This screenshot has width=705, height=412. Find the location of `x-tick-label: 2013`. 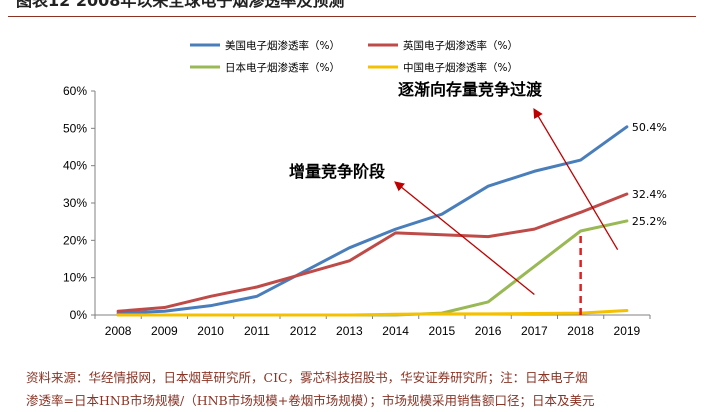

x-tick-label: 2013 is located at coordinates (349, 331).